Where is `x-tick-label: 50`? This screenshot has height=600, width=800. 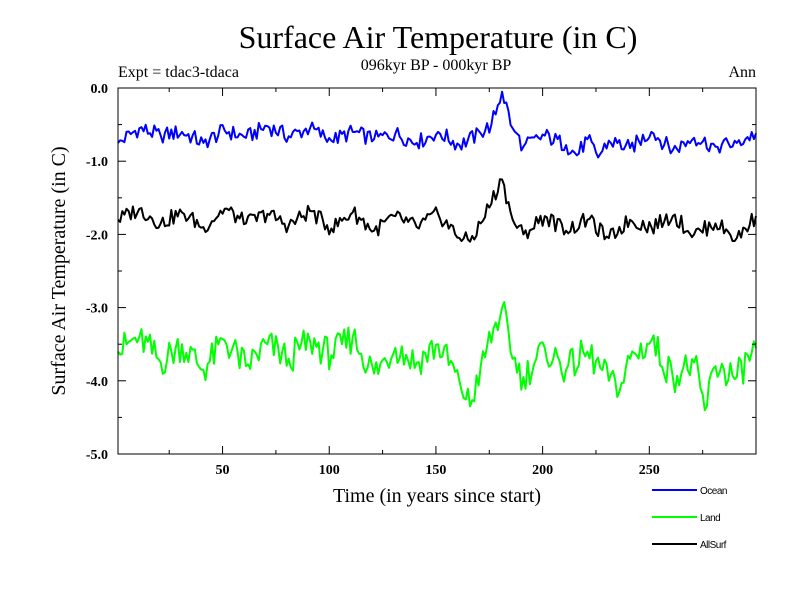 x-tick-label: 50 is located at coordinates (223, 470).